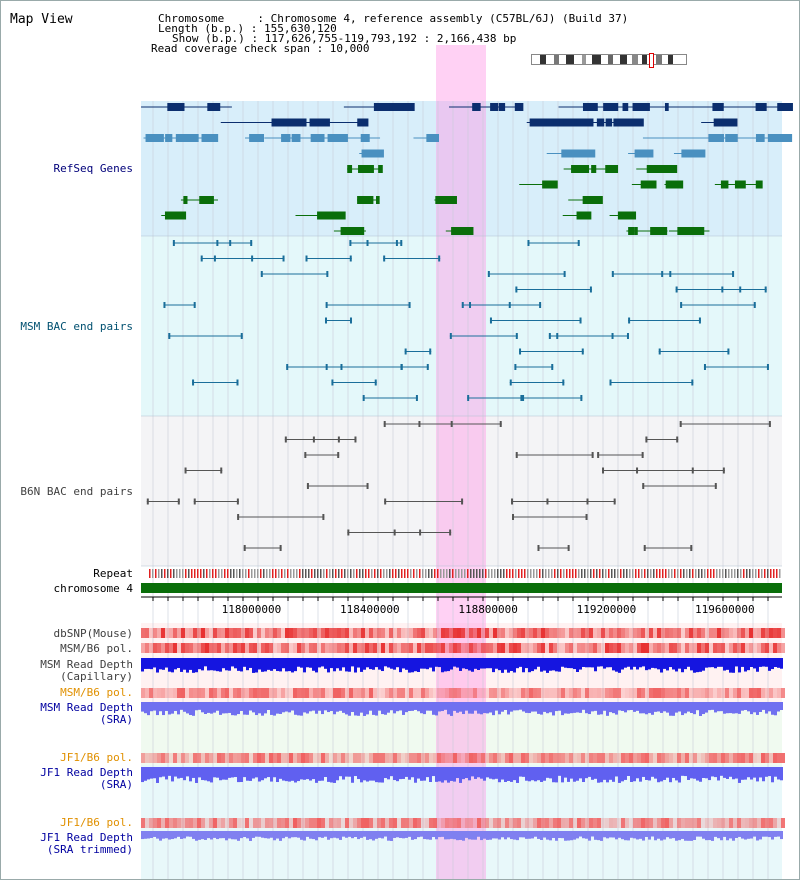 This screenshot has width=800, height=880. Describe the element at coordinates (609, 60) in the screenshot. I see `chromosome-ideogram` at that location.